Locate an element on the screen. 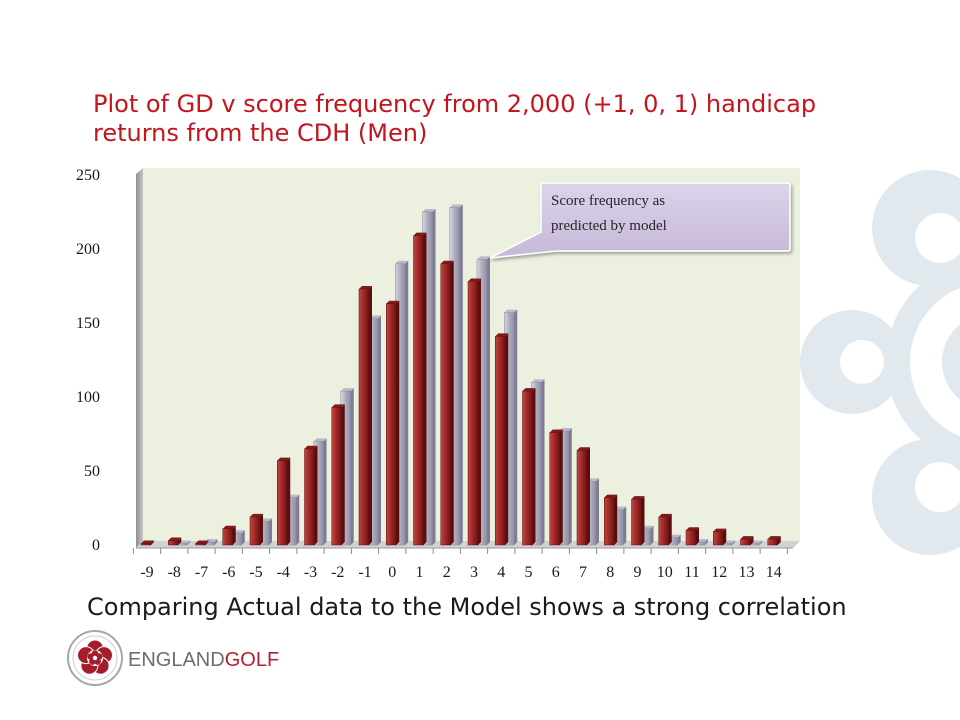 This screenshot has width=960, height=720. x-tick-label: 11 is located at coordinates (691, 572).